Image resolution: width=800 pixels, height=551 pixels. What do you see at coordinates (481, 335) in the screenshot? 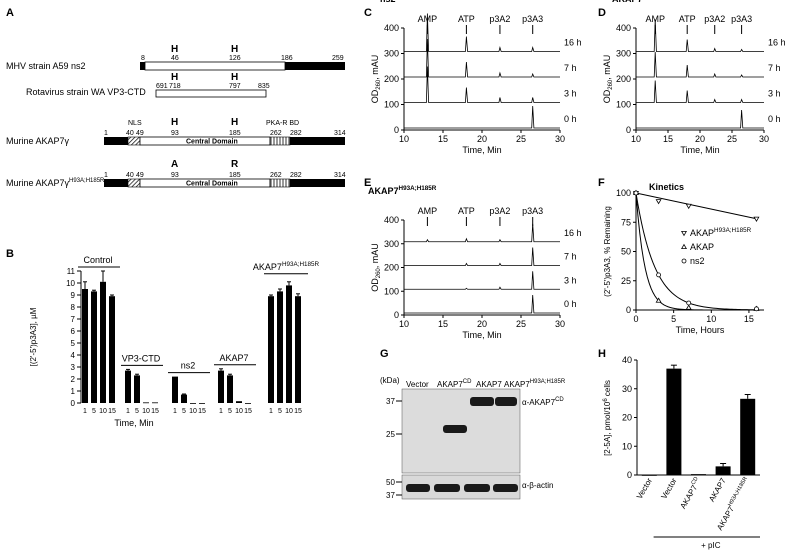
I see `x-axis-label: Time, Min` at bounding box center [481, 335].